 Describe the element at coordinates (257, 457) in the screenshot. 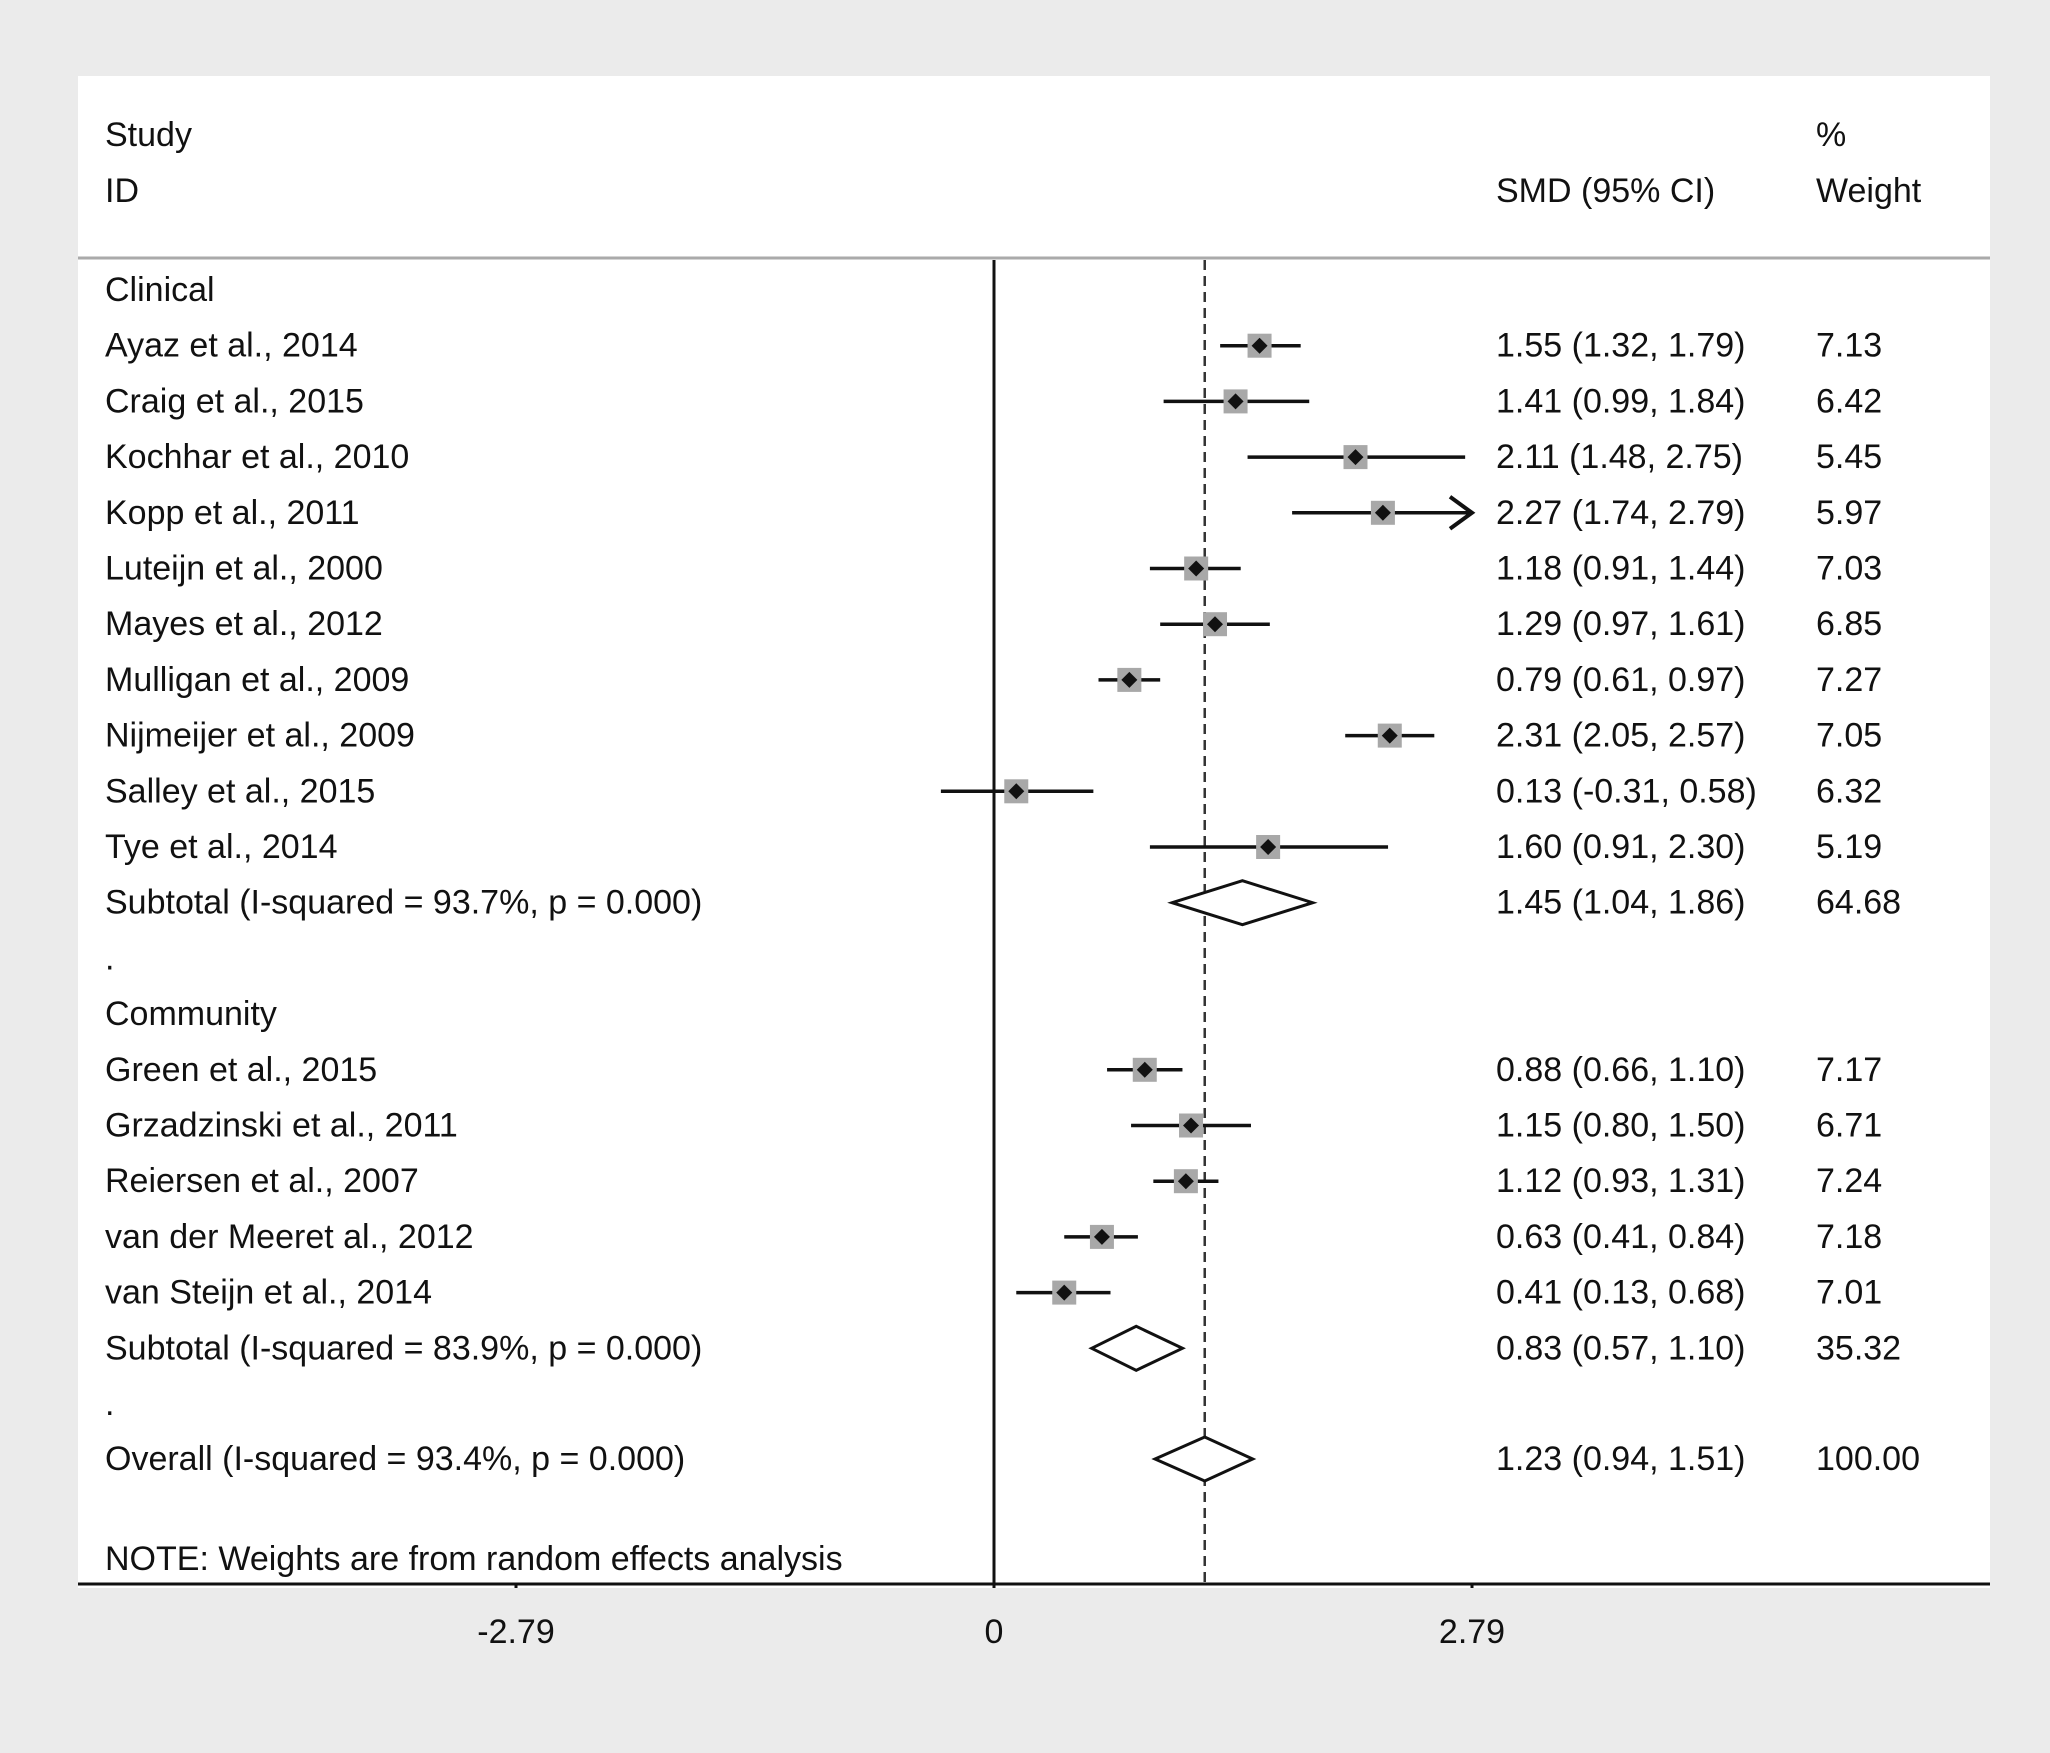

I see `study-label: Kochhar et al., 2010` at that location.